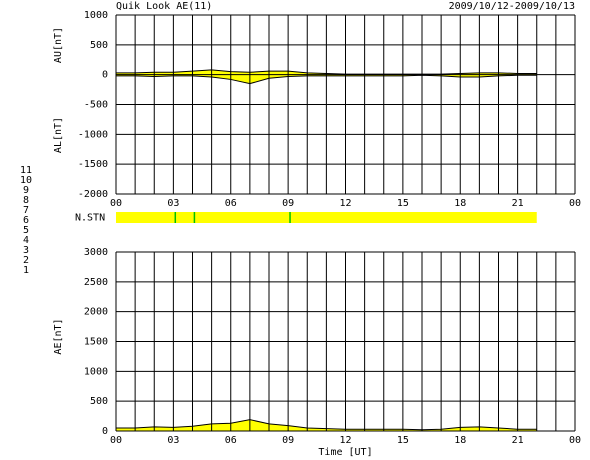  I want to click on y-tick-label: 3000, so click(96, 252).